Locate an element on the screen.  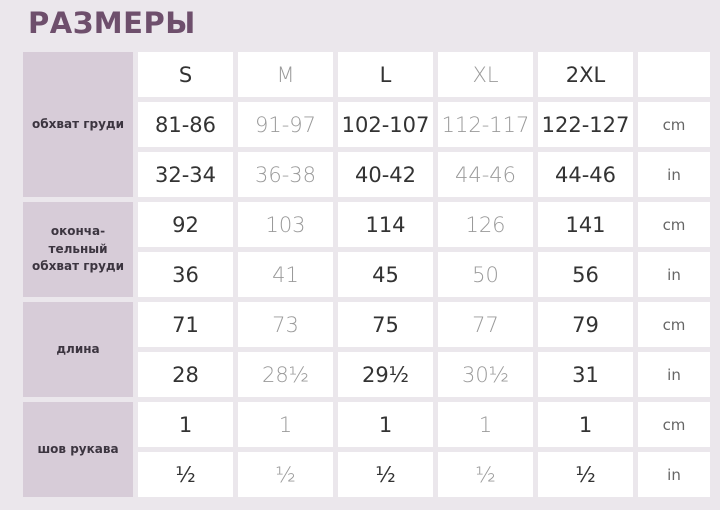
table-cell: 126 is located at coordinates (485, 224).